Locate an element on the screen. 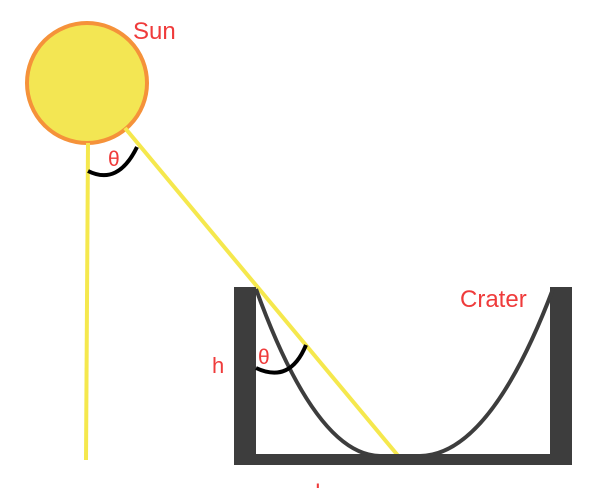 The width and height of the screenshot is (606, 488). angle-arc-crater is located at coordinates (281, 359).